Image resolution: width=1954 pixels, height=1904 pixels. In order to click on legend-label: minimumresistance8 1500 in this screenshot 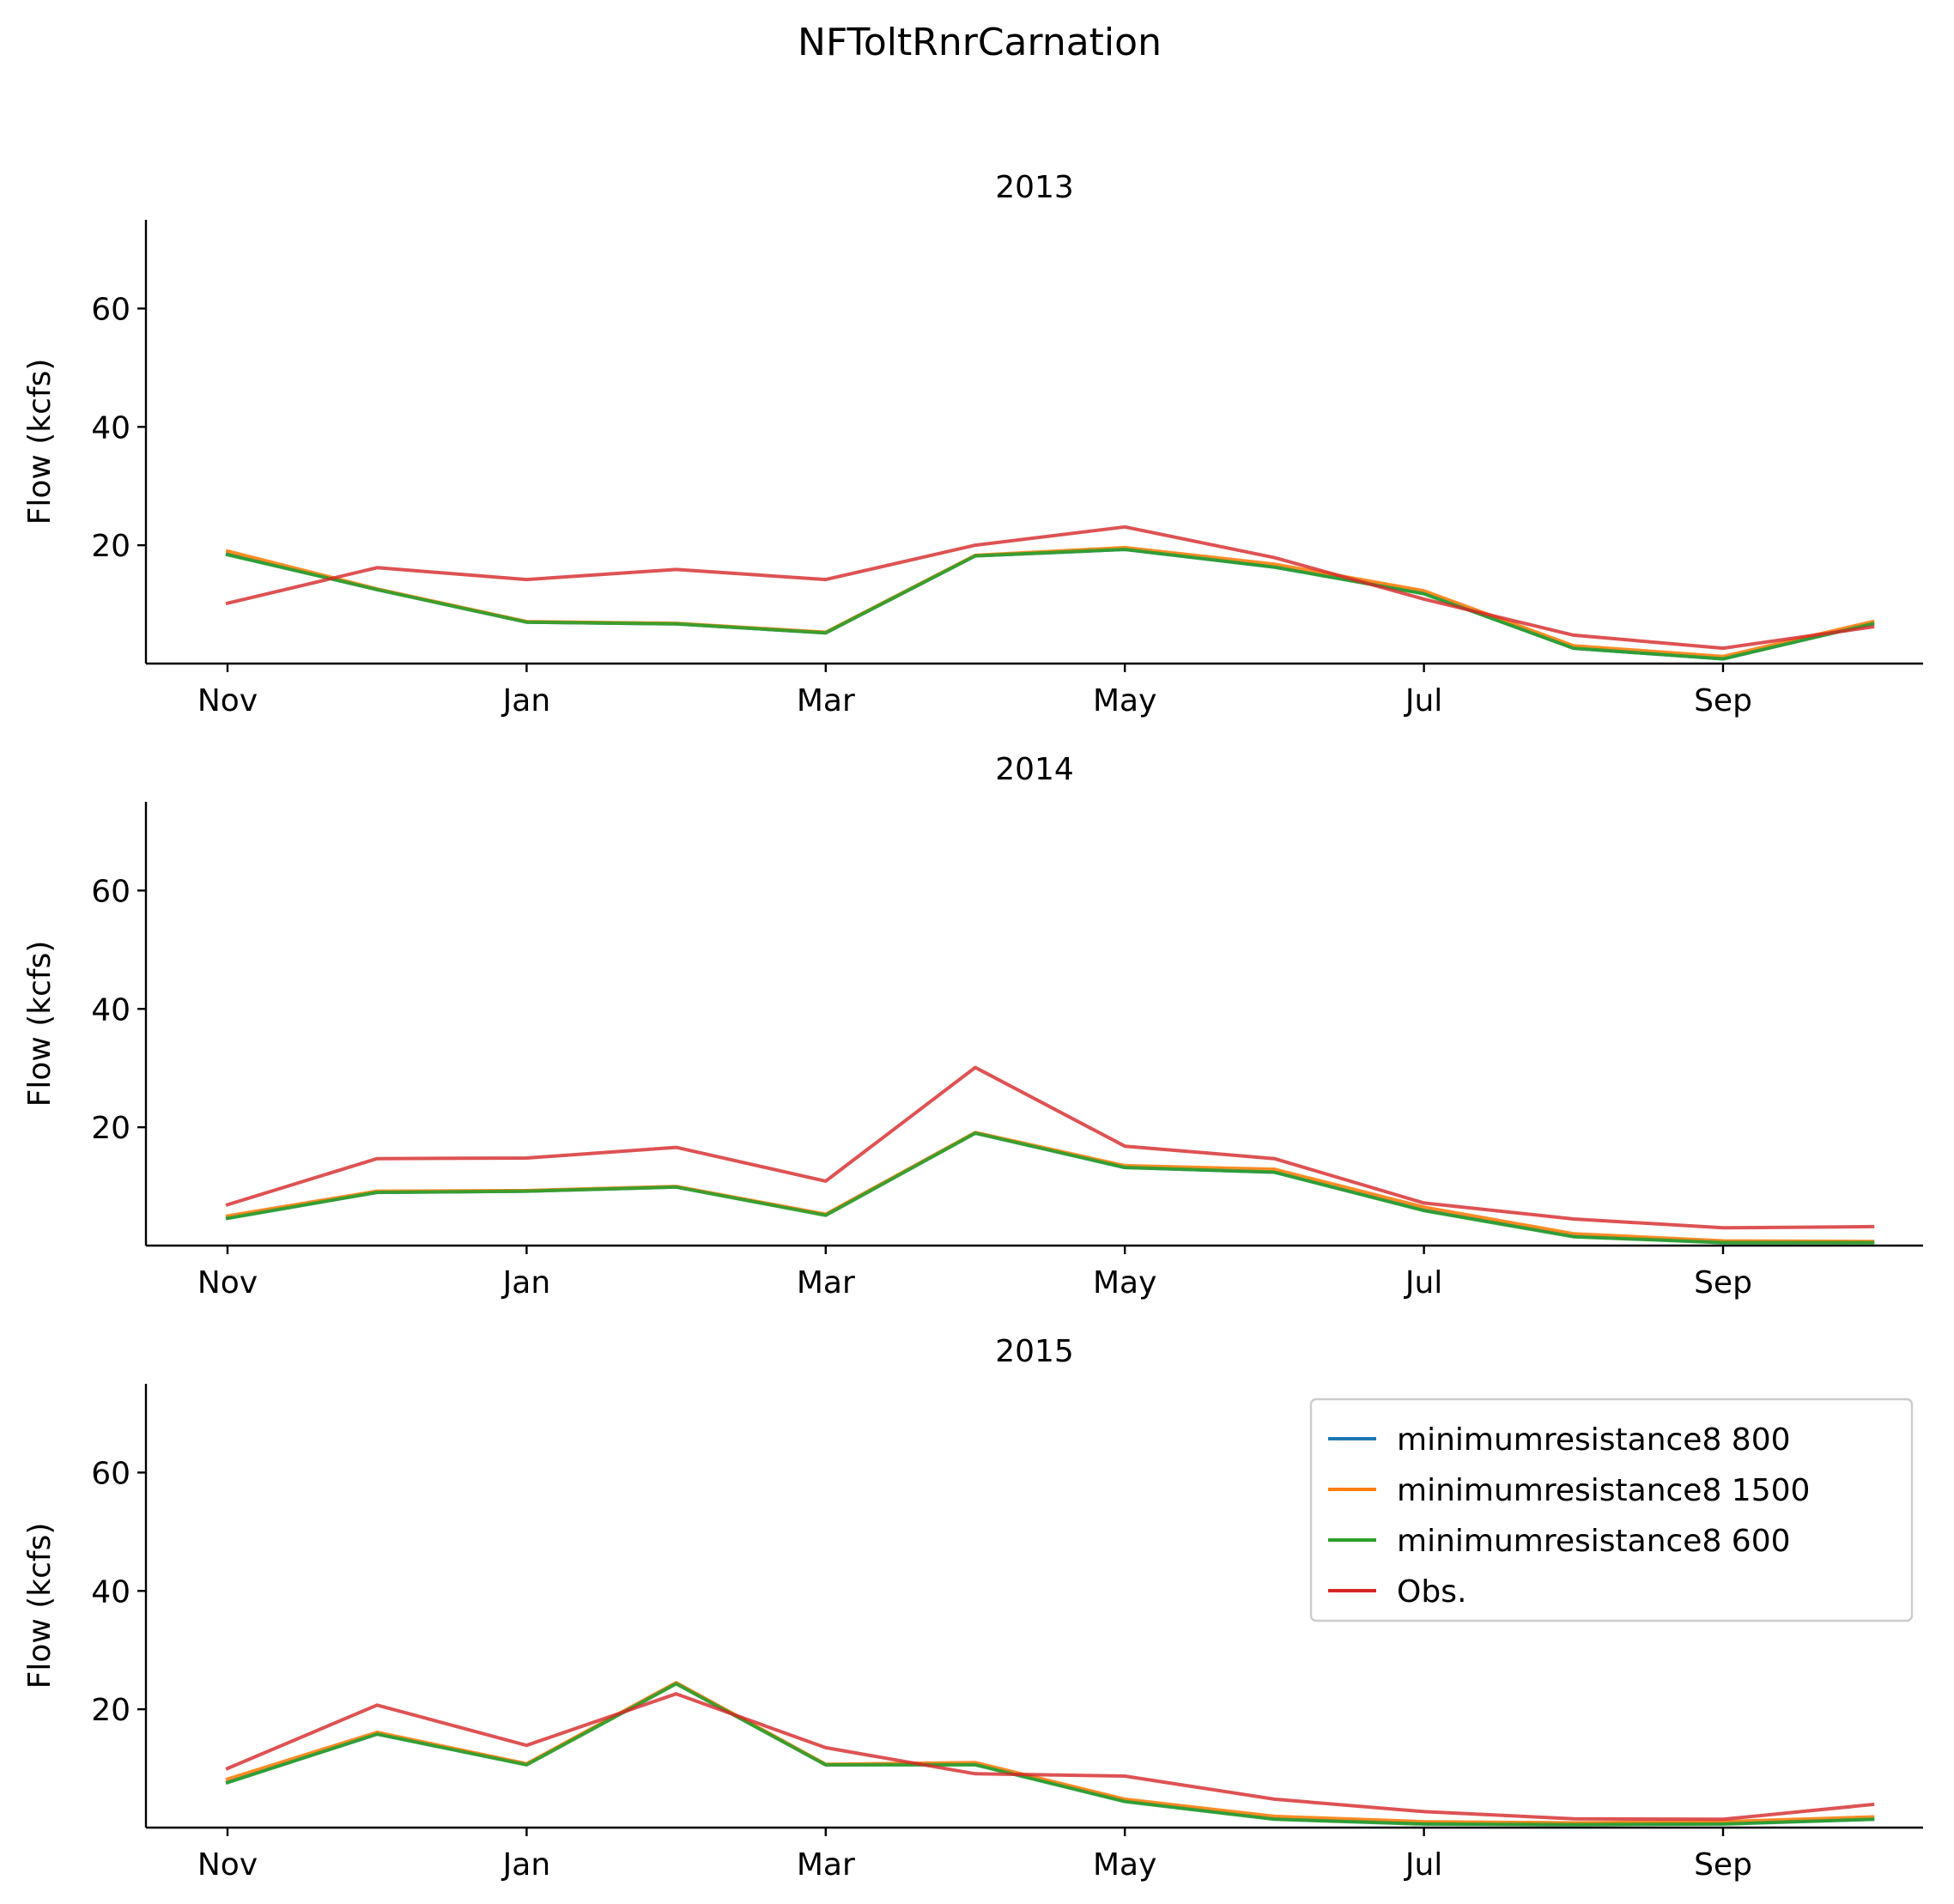, I will do `click(1603, 1491)`.